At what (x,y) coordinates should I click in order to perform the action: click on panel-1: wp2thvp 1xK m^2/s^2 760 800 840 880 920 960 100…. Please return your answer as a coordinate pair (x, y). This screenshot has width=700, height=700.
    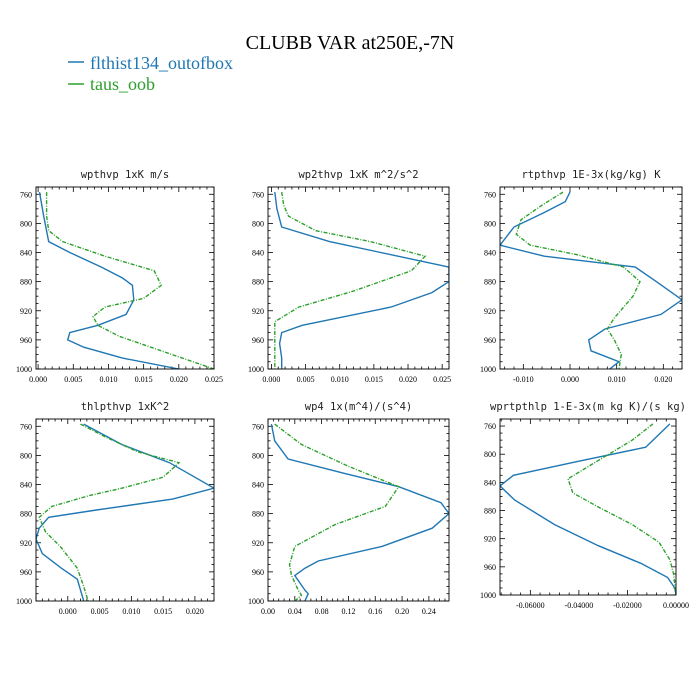
    Looking at the image, I should click on (349, 276).